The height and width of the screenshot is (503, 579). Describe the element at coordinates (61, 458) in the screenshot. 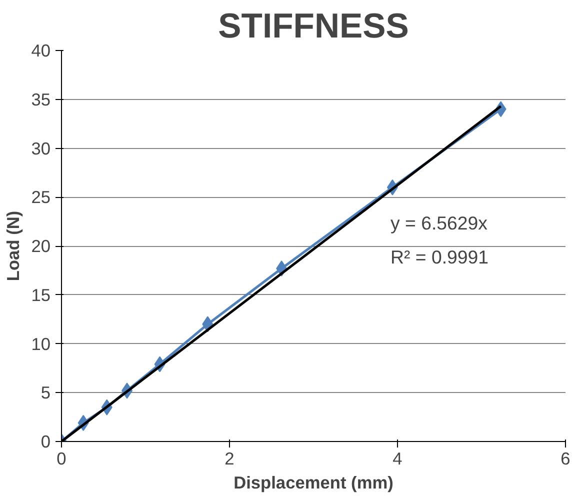

I see `x-tick-label: 0` at that location.